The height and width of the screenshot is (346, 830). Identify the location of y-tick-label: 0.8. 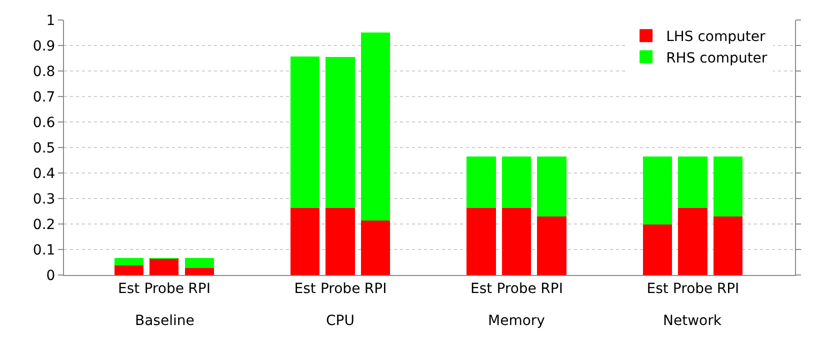
(44, 72).